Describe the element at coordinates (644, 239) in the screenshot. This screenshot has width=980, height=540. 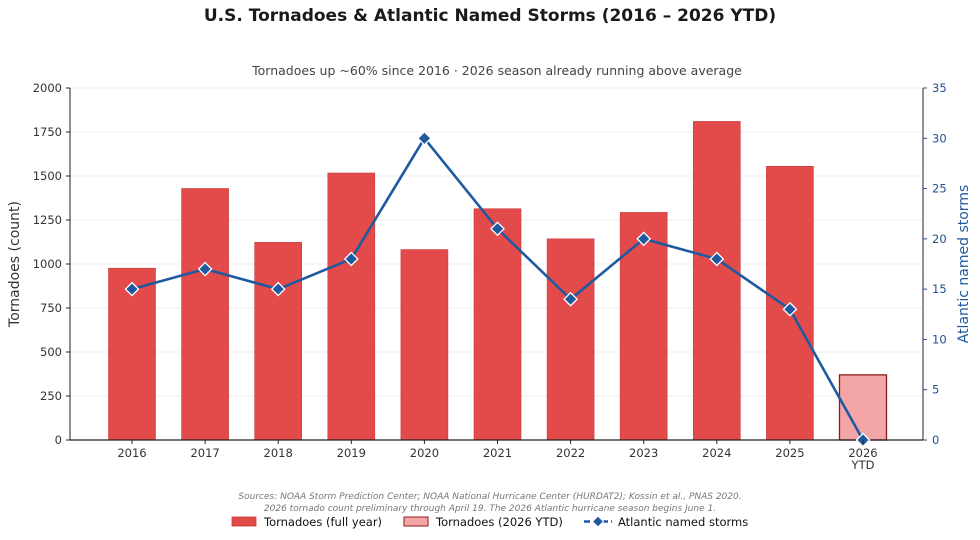
I see `storm-marker-2023` at that location.